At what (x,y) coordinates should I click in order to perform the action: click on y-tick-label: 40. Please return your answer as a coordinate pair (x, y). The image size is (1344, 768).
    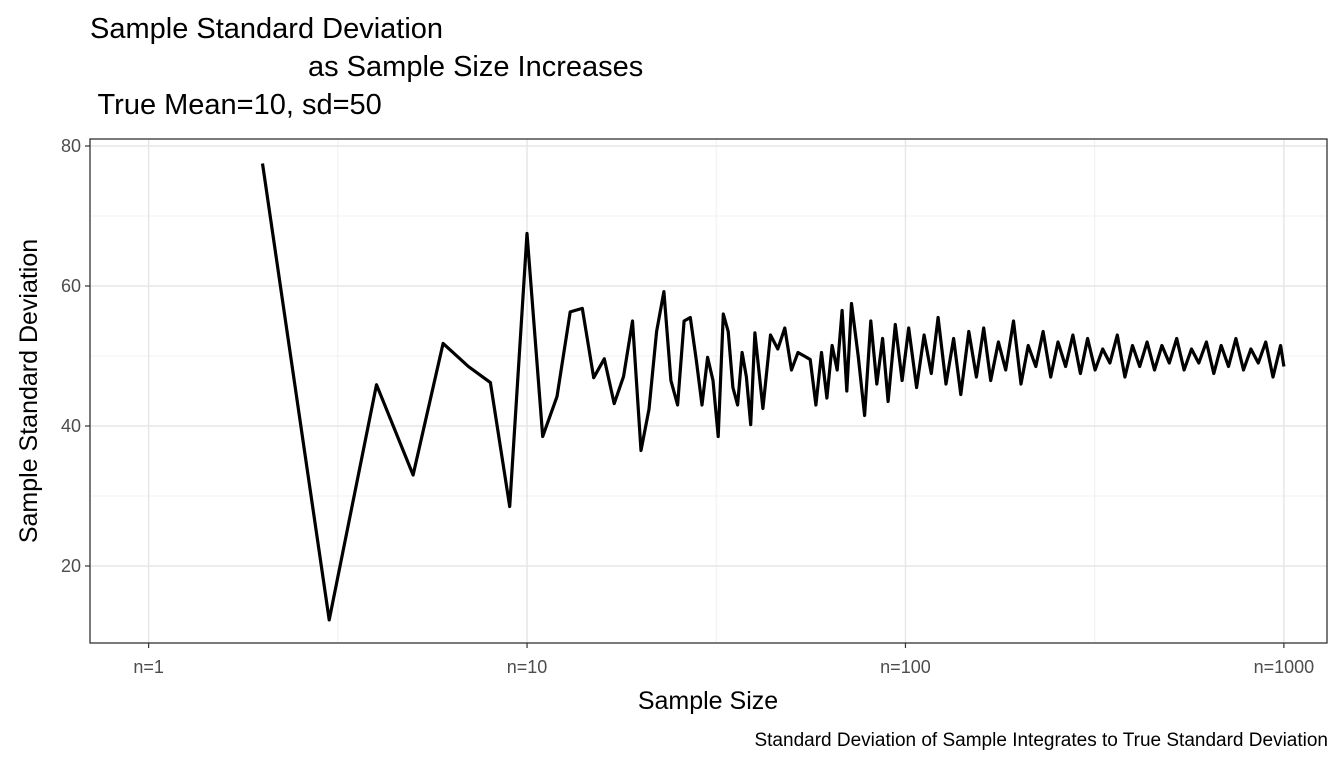
    Looking at the image, I should click on (71, 426).